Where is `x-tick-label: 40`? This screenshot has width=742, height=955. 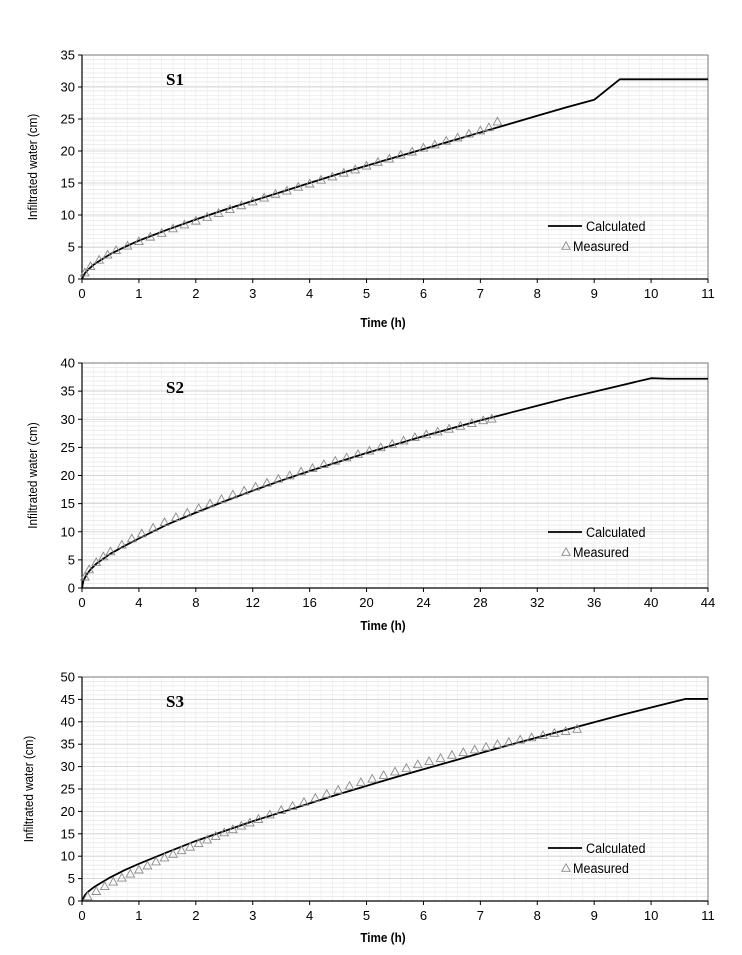
x-tick-label: 40 is located at coordinates (651, 602).